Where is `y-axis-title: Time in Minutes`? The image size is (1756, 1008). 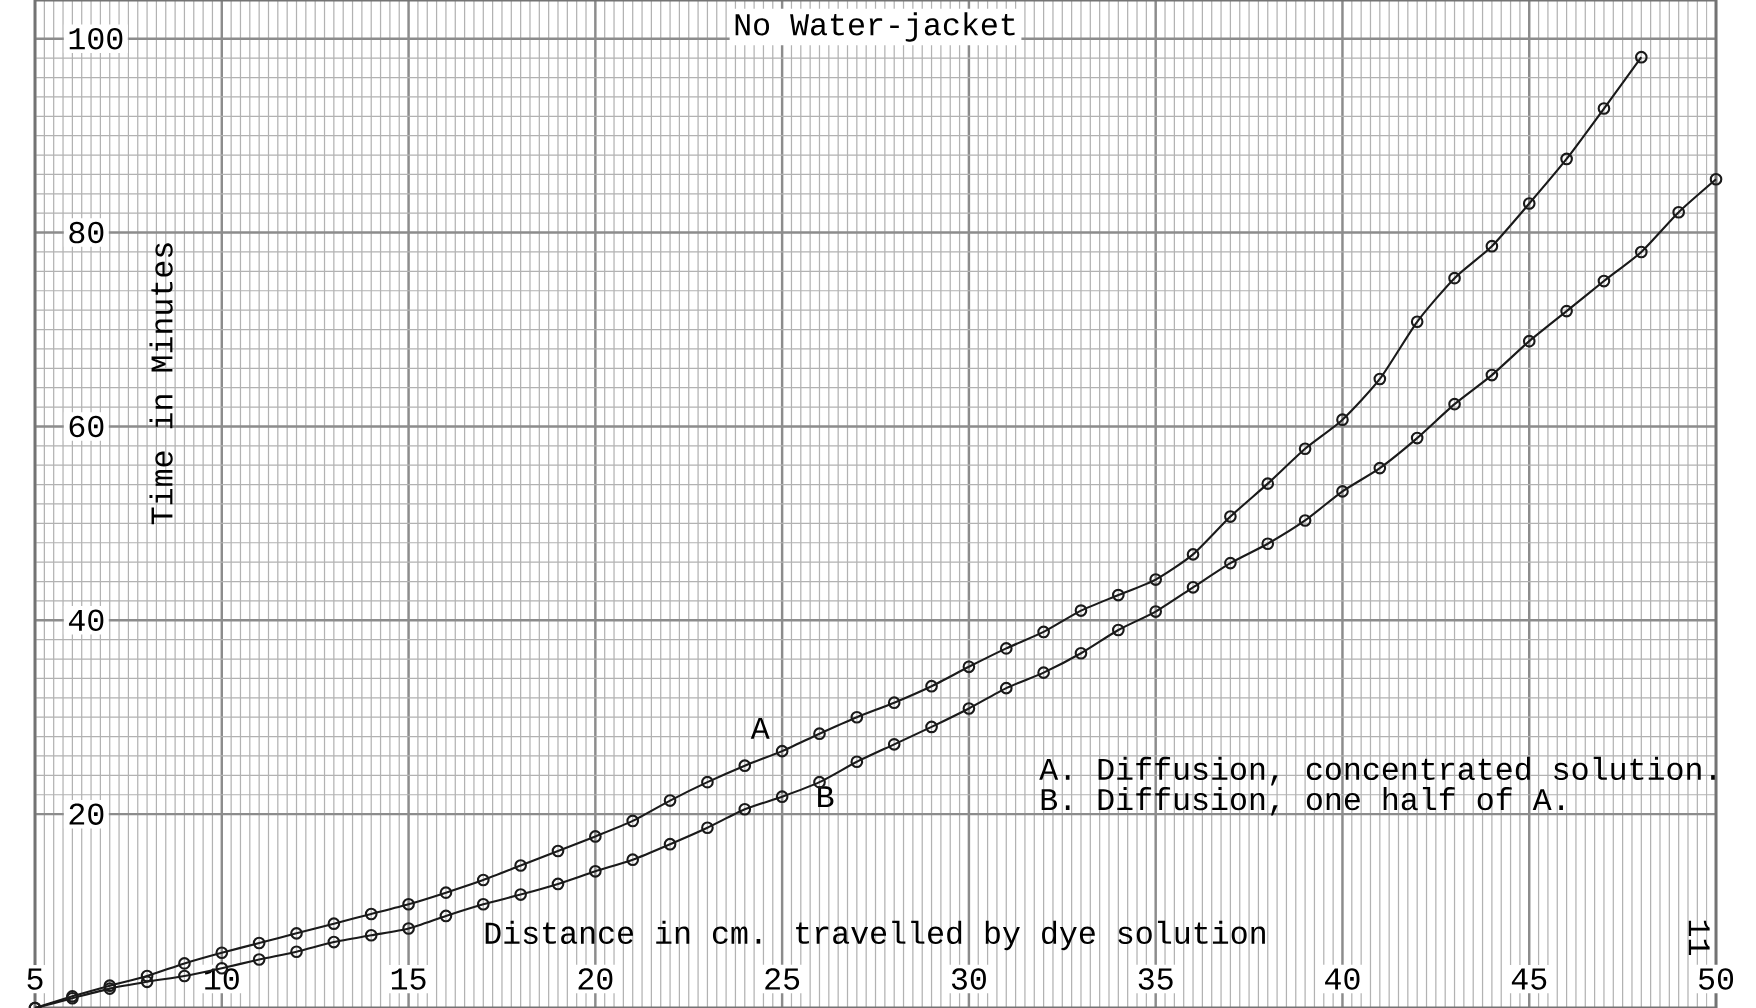 y-axis-title: Time in Minutes is located at coordinates (161, 384).